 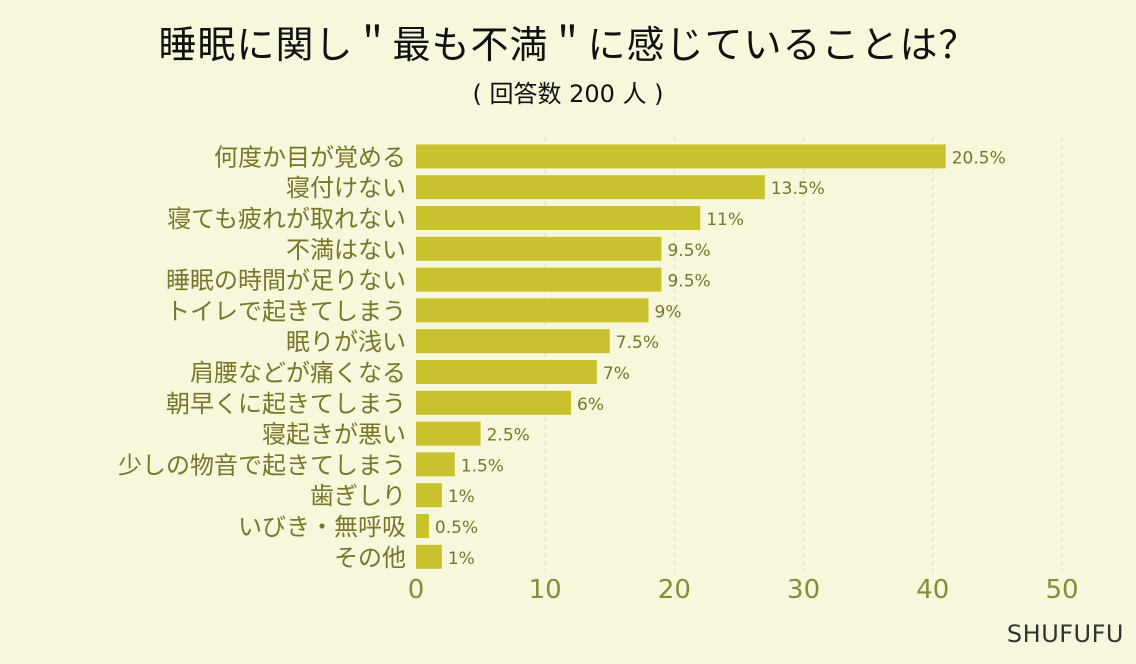 What do you see at coordinates (637, 343) in the screenshot?
I see `data-label: 7.5%` at bounding box center [637, 343].